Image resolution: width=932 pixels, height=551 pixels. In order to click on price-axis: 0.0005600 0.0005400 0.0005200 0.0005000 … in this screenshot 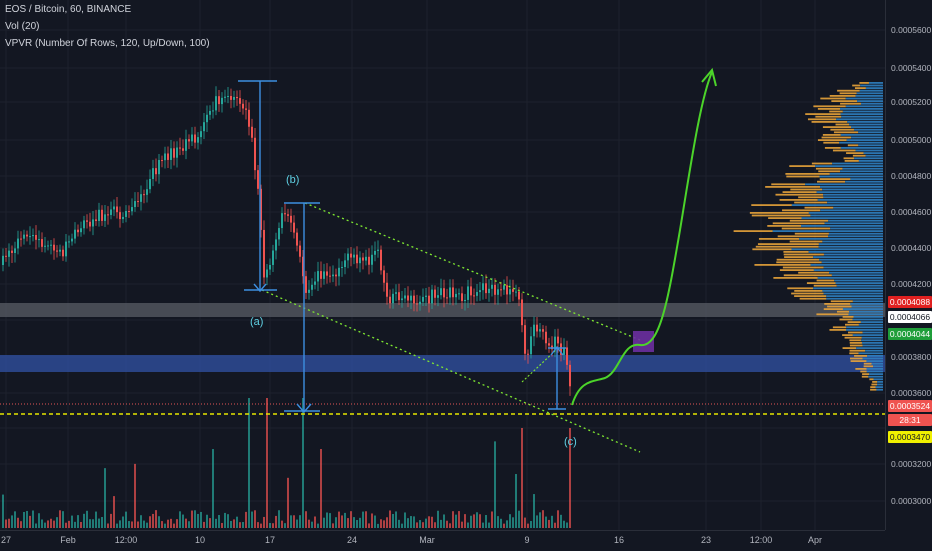, I will do `click(908, 265)`.